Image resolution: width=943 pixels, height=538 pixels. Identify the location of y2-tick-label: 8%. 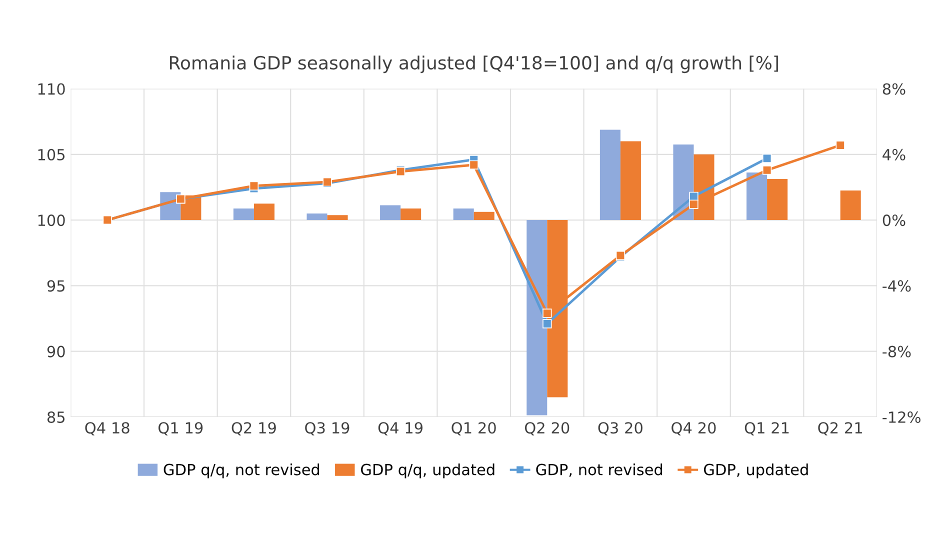
(894, 89).